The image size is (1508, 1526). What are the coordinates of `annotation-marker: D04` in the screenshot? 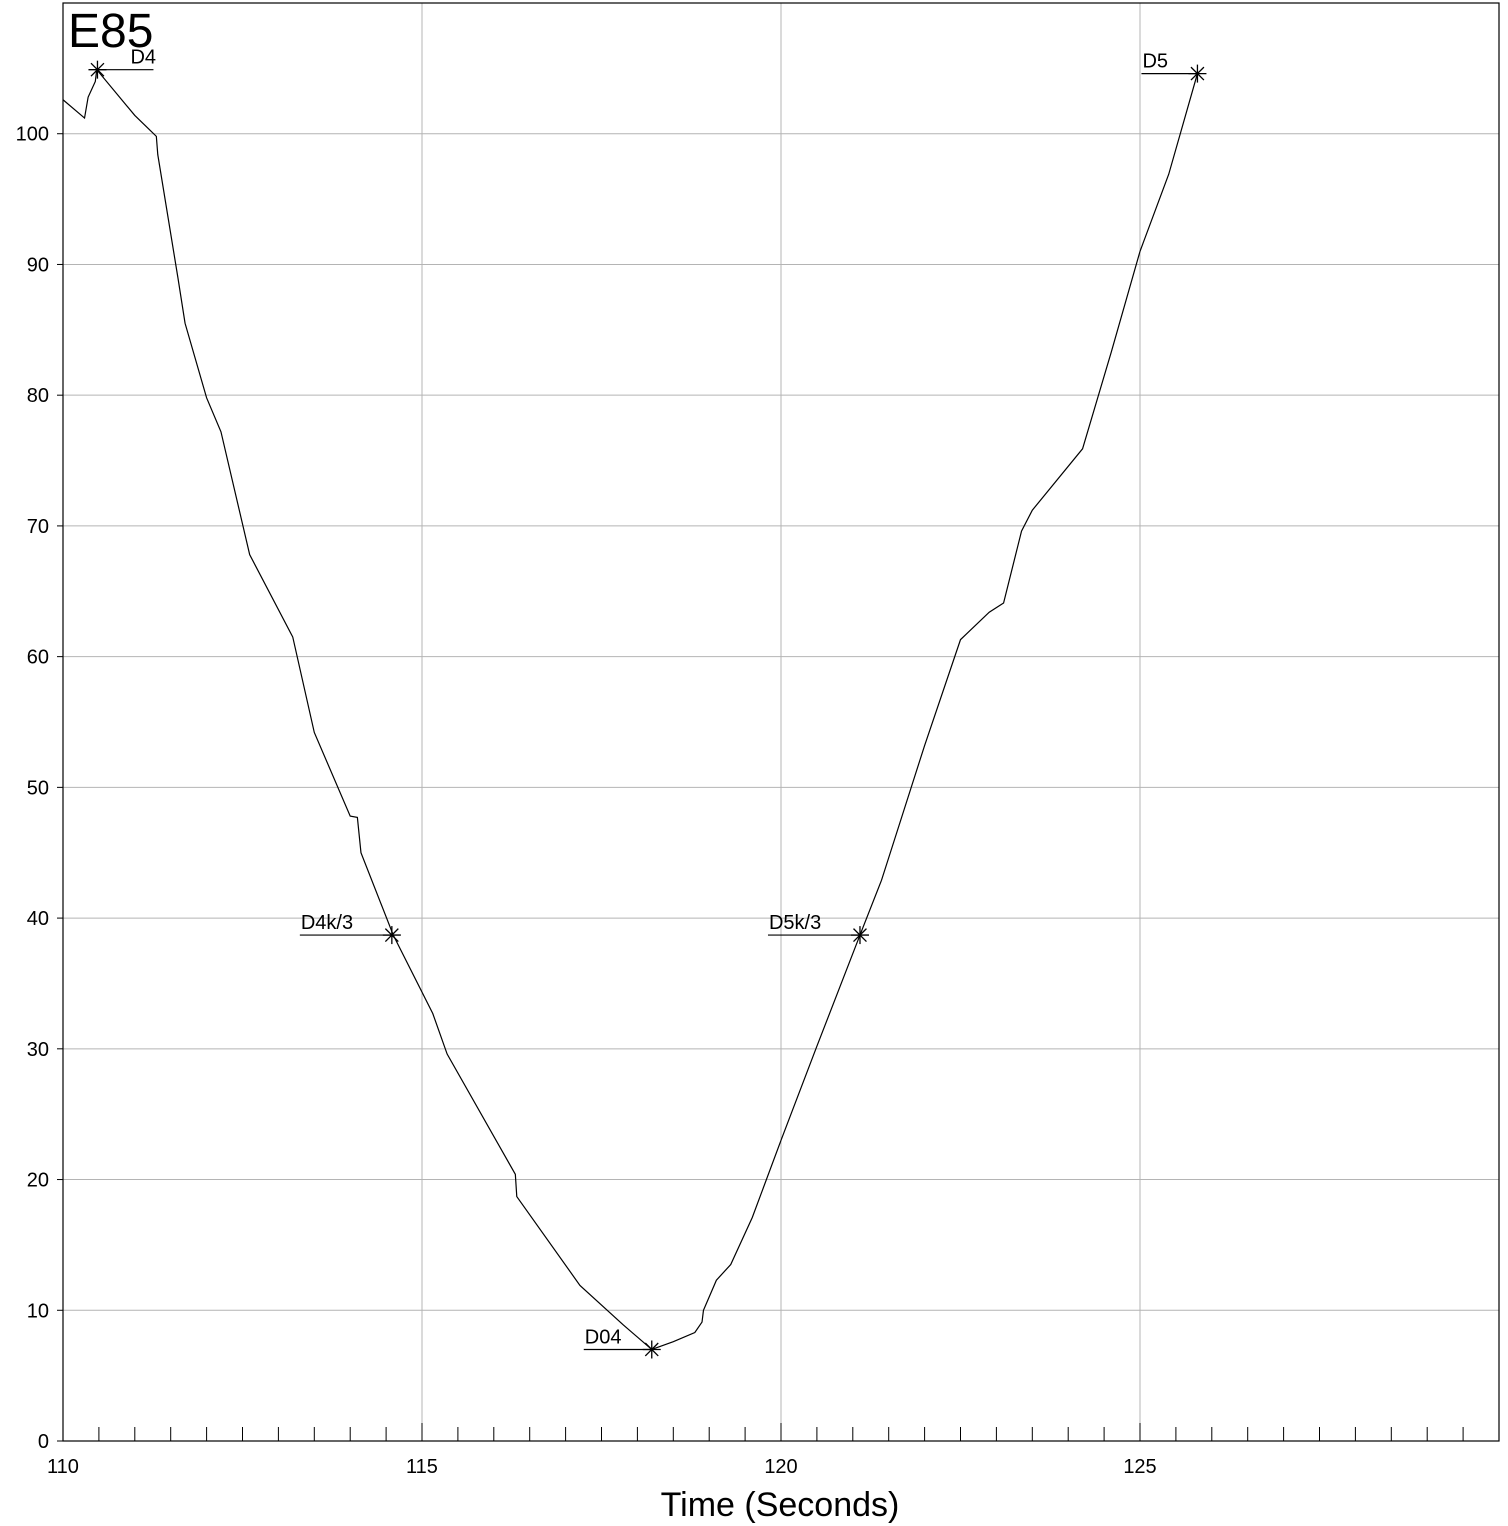 It's located at (622, 1342).